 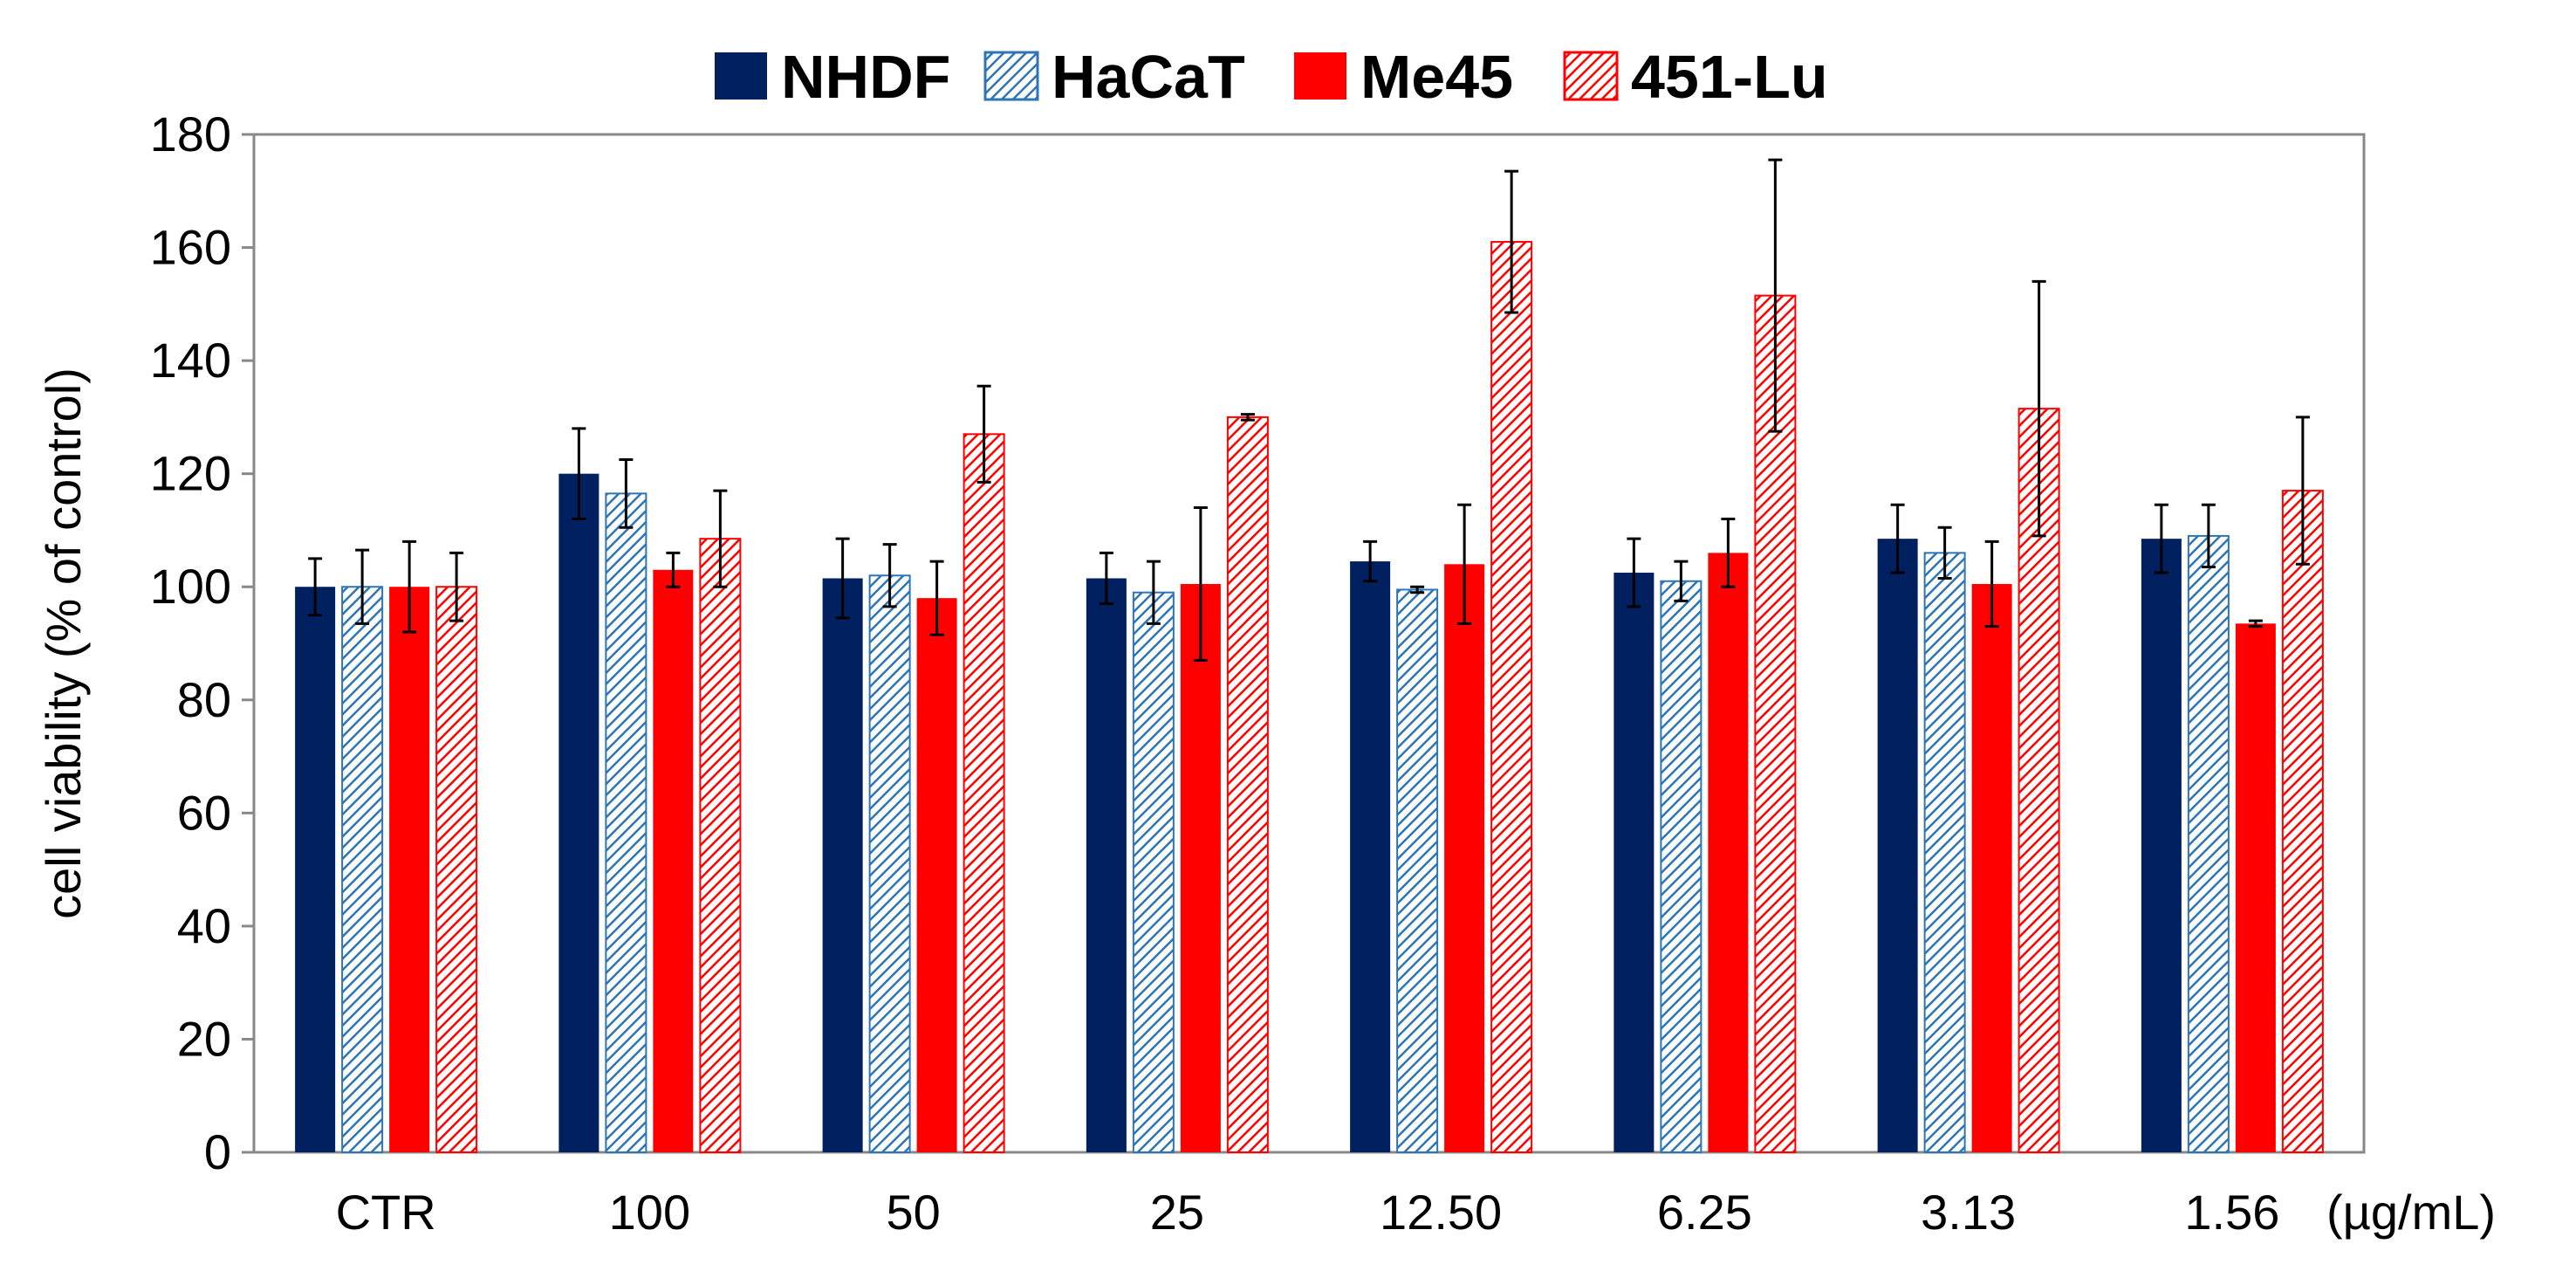 I want to click on y-tick-label: 100, so click(x=191, y=586).